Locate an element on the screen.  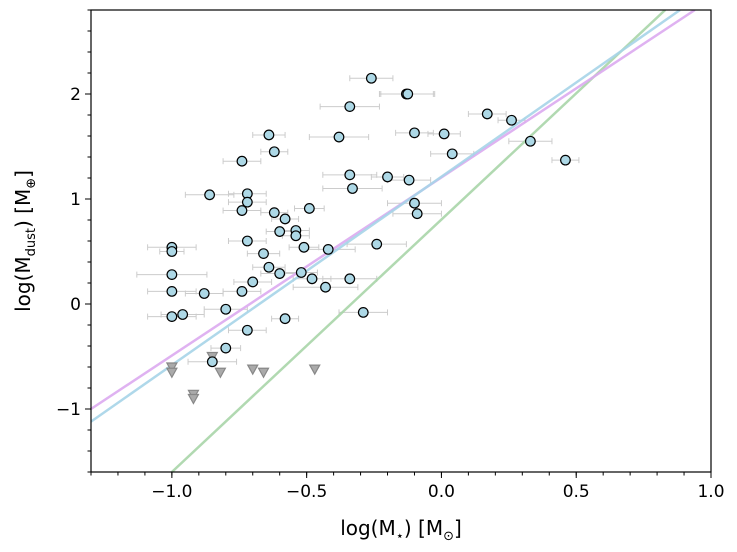
y-axis-label: log(Mdust) [M⊕] is located at coordinates (25, 241).